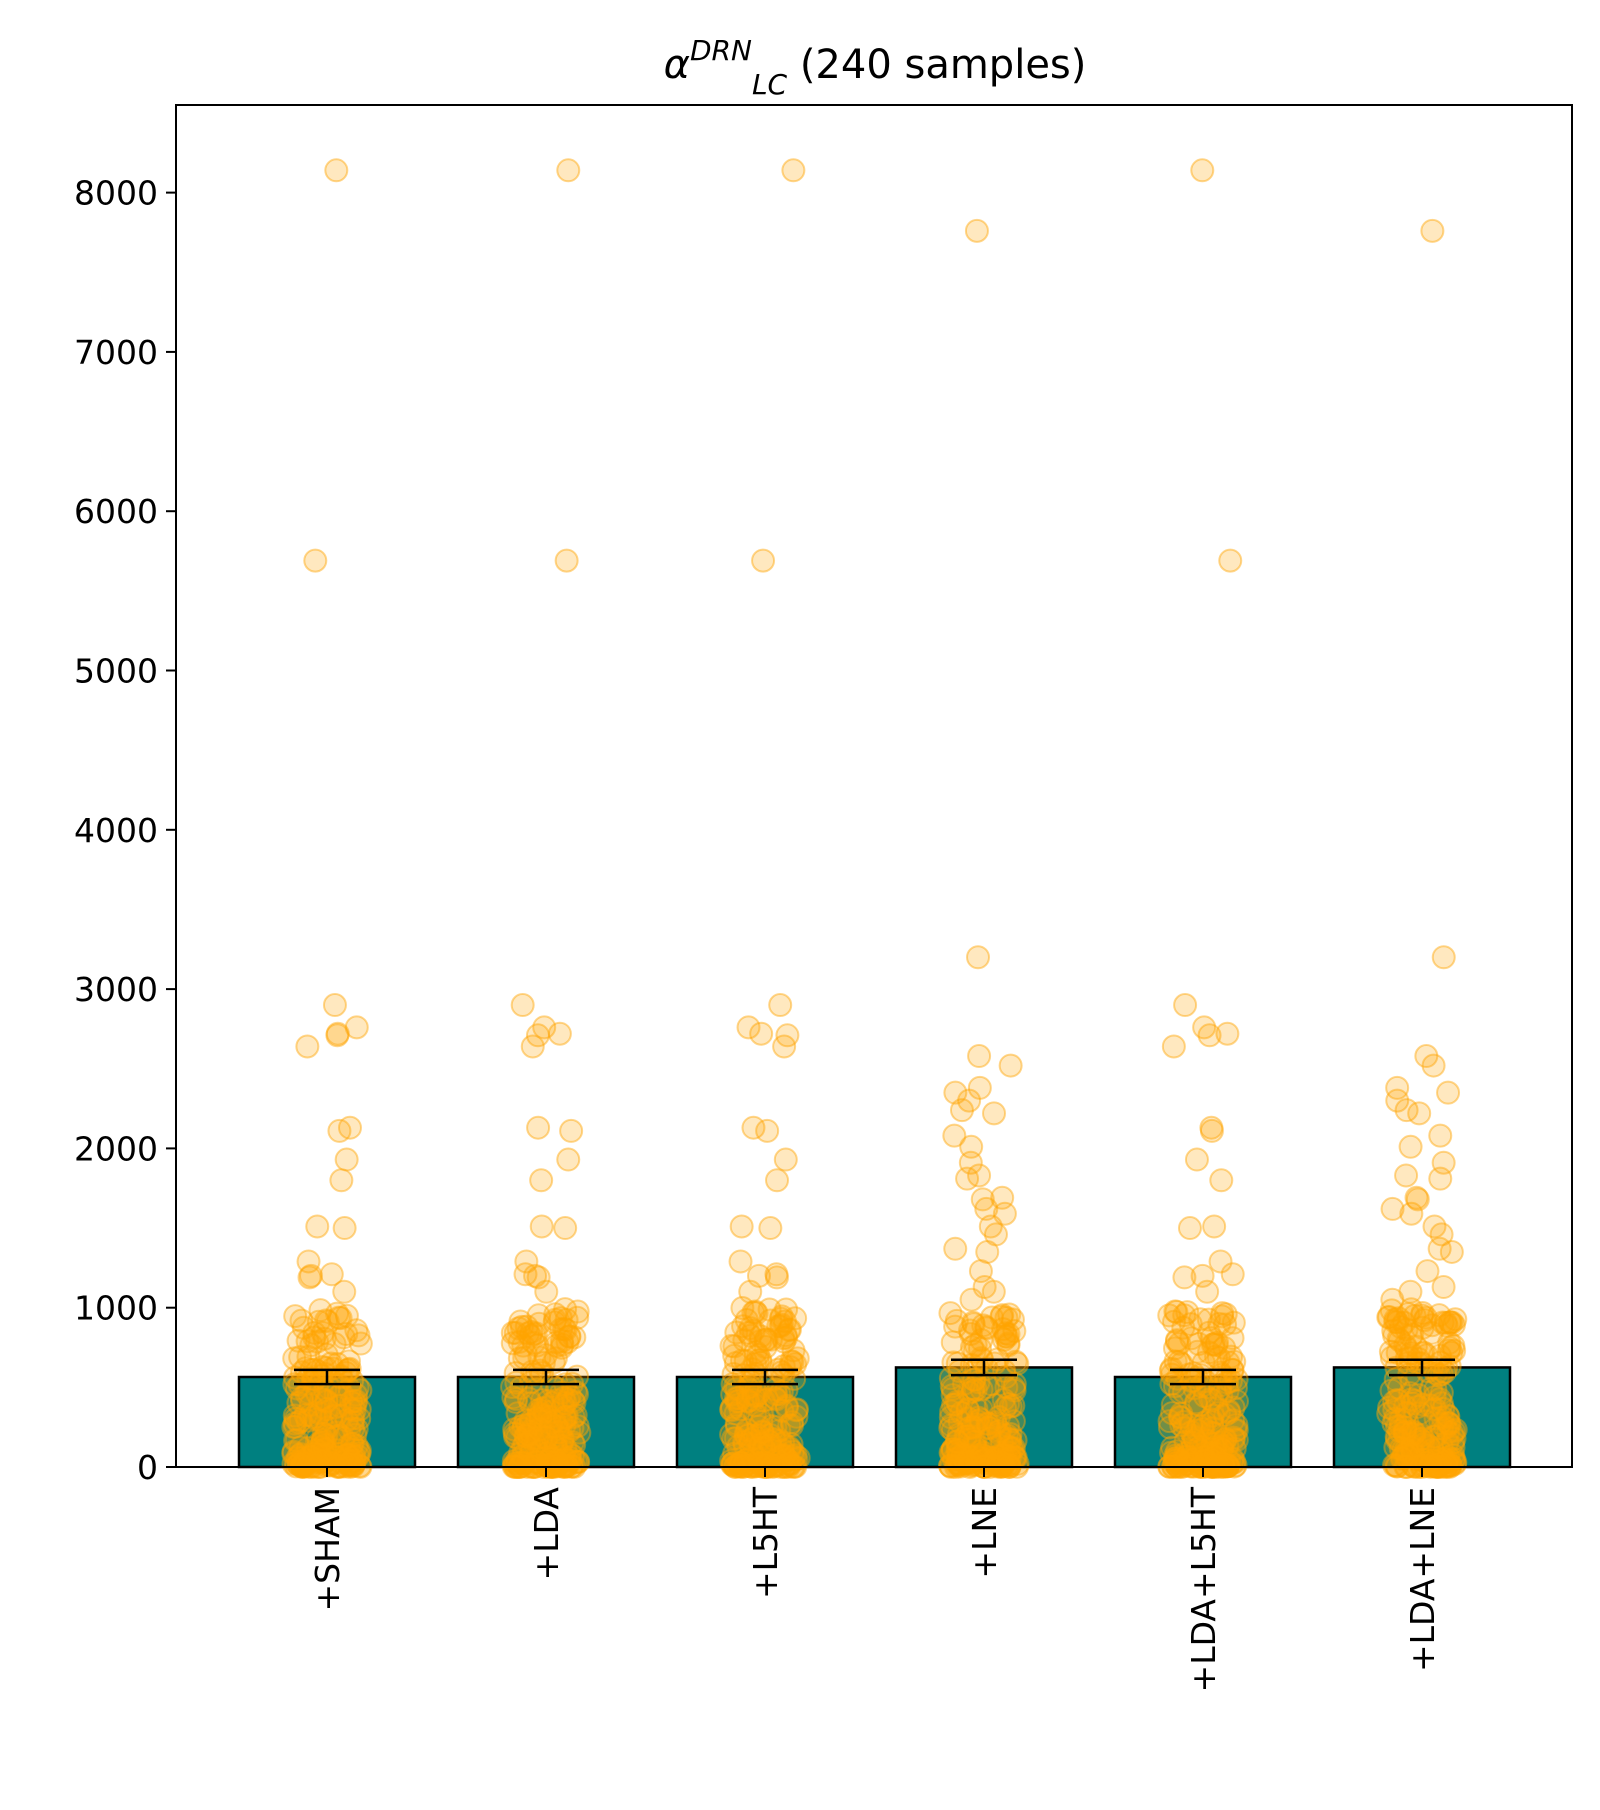 Image resolution: width=1600 pixels, height=1810 pixels. What do you see at coordinates (116, 671) in the screenshot?
I see `y-tick-label: 5000` at bounding box center [116, 671].